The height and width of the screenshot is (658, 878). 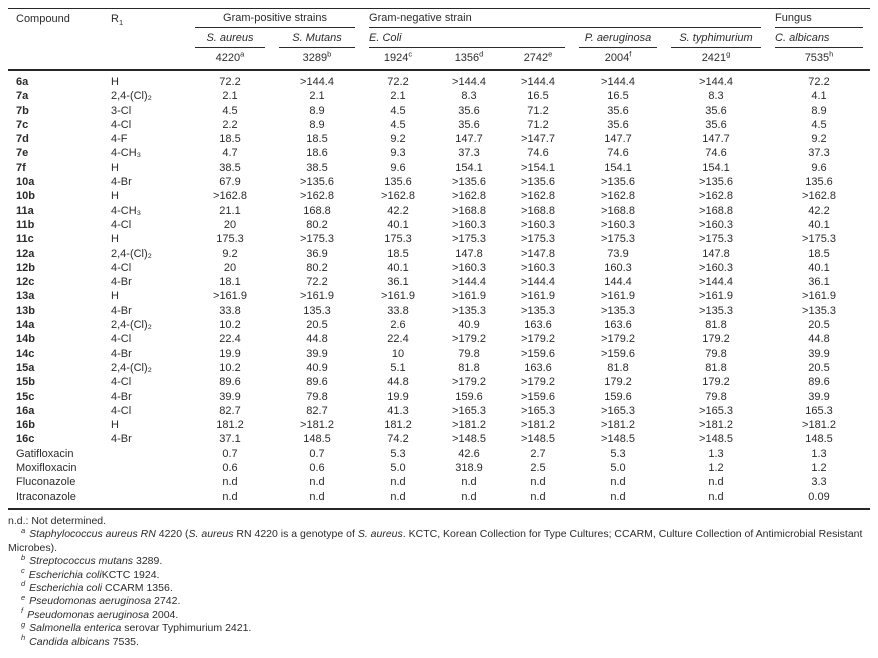 What do you see at coordinates (618, 96) in the screenshot?
I see `mic-value-cell: 16.5` at bounding box center [618, 96].